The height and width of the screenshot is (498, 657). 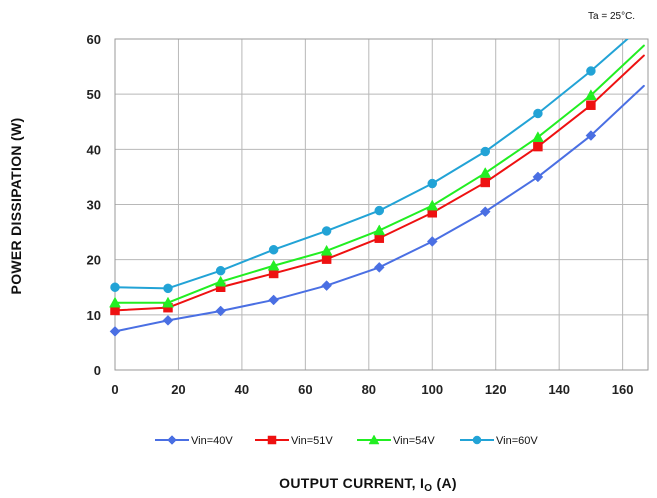 I want to click on legend-item: Vin=54V, so click(x=396, y=441).